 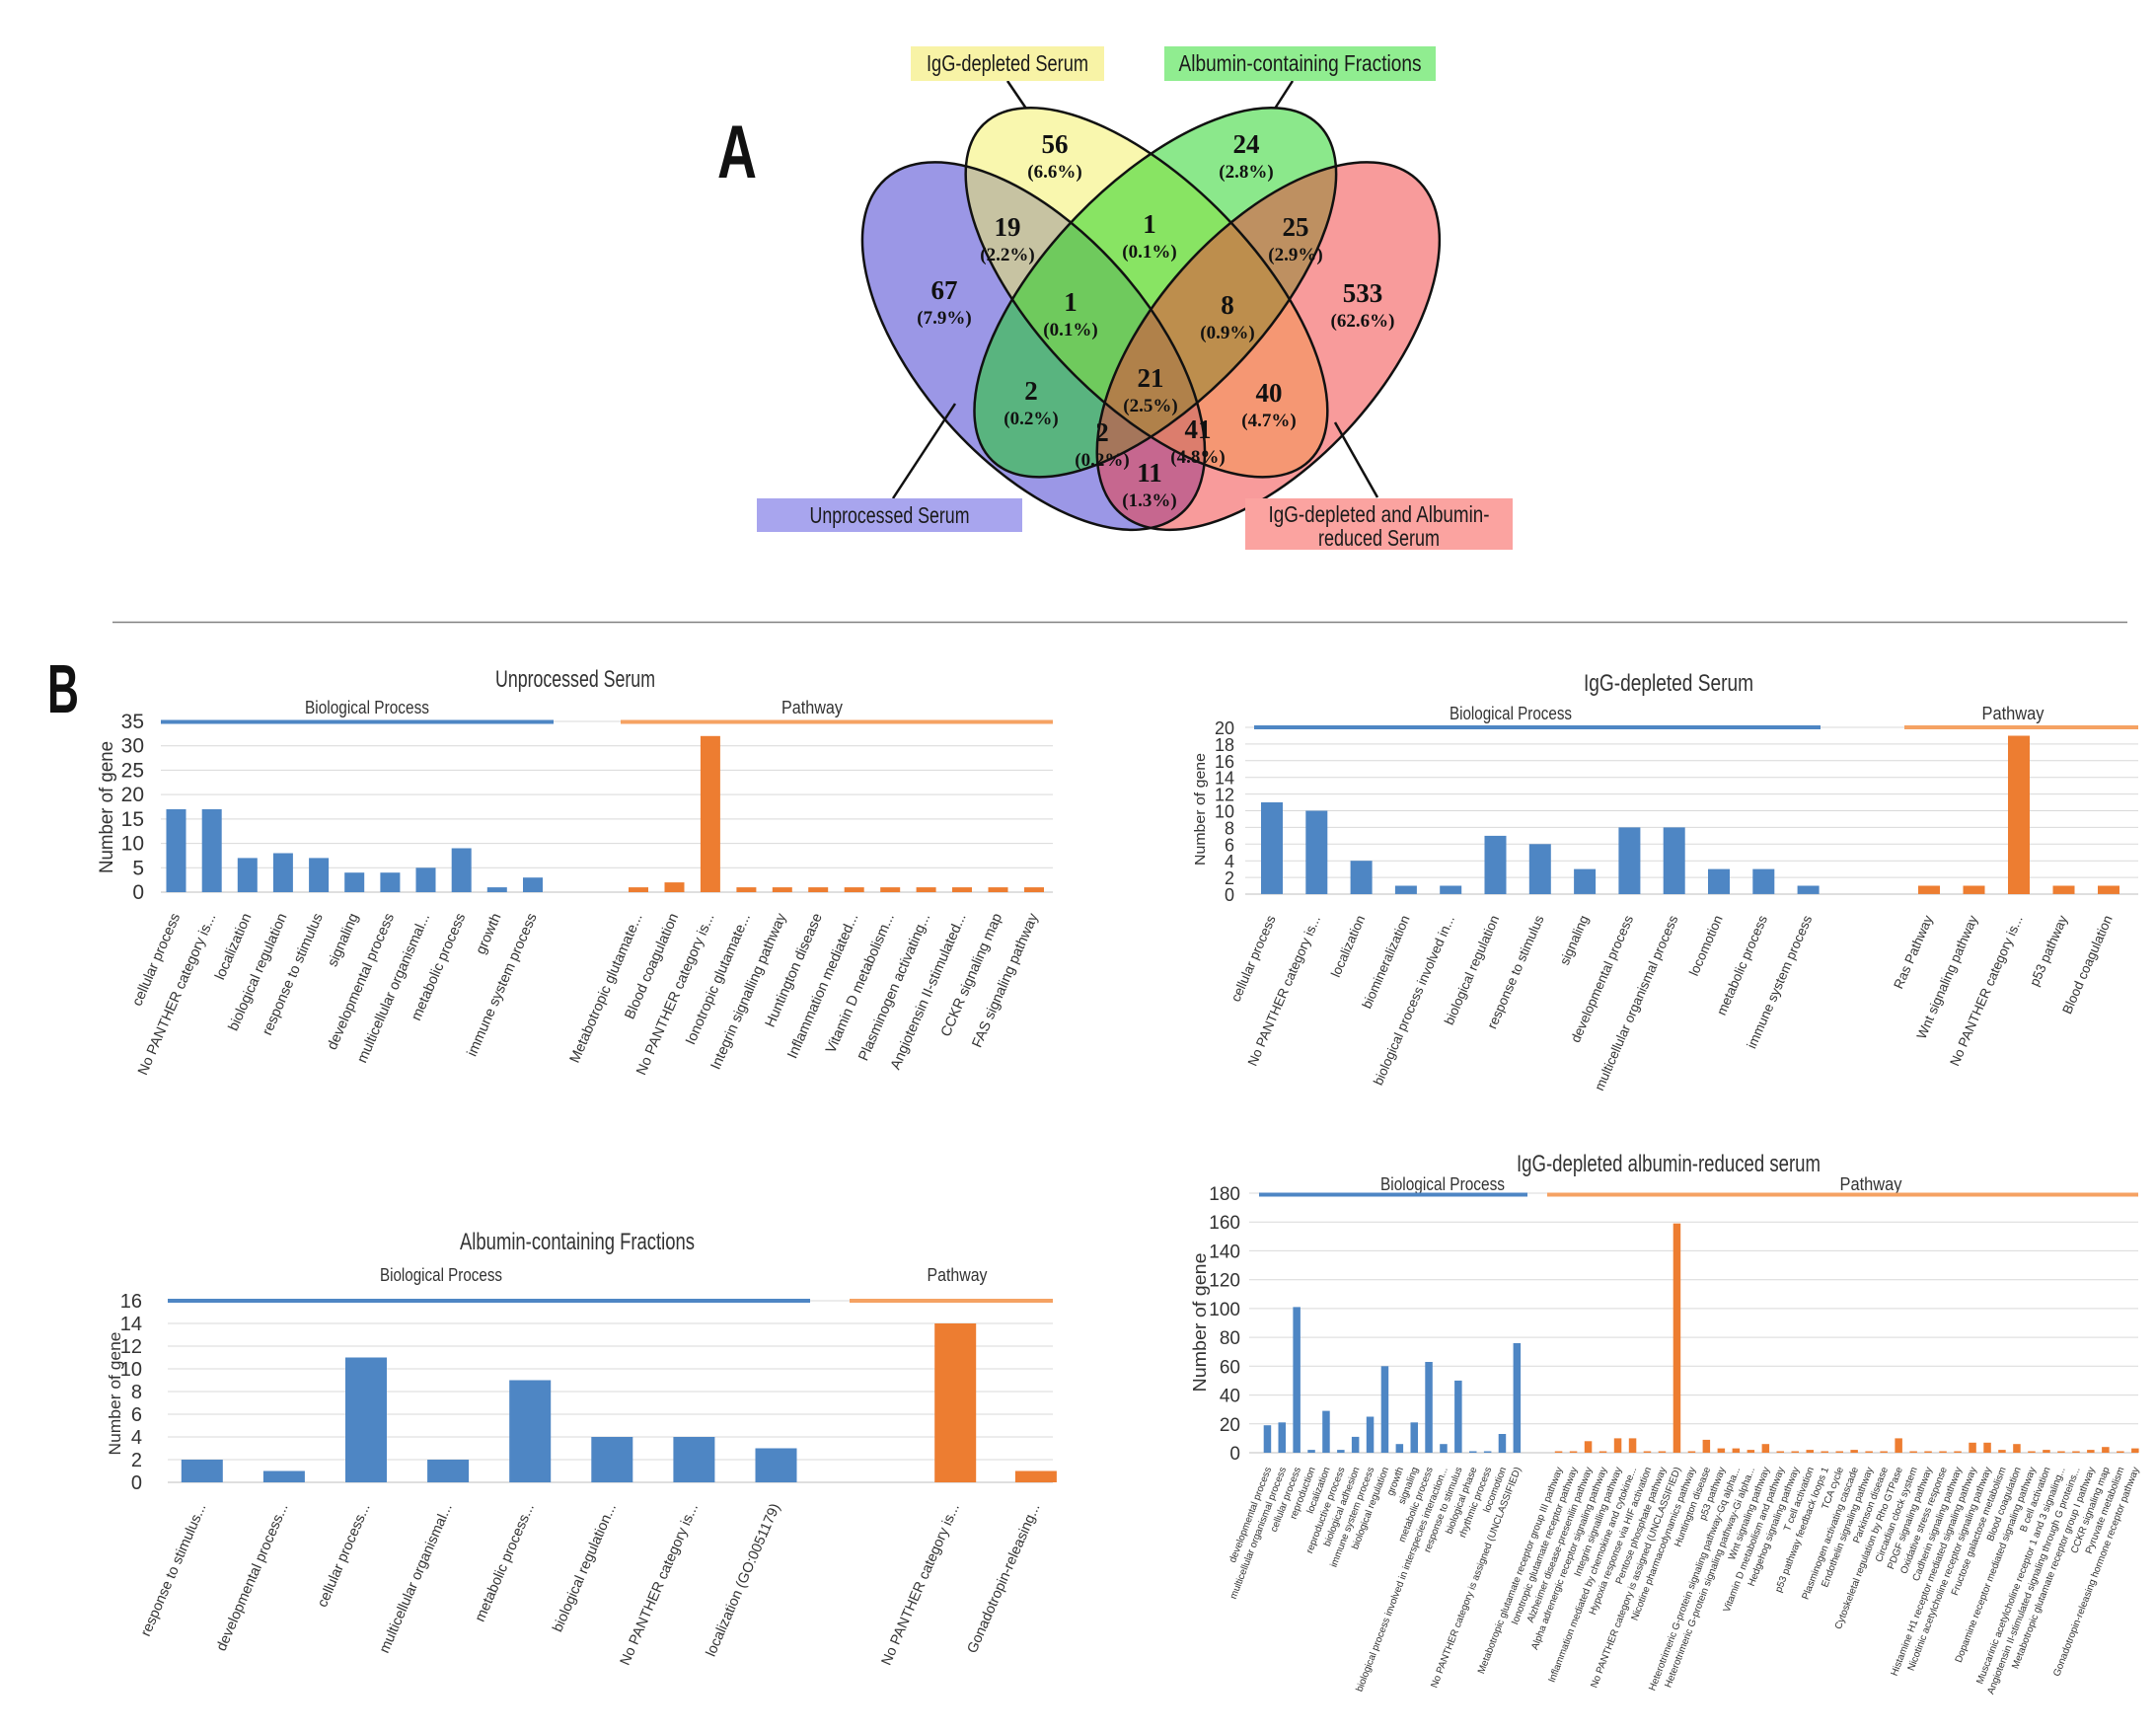 I want to click on svg-text: (4.7%), so click(x=1268, y=421).